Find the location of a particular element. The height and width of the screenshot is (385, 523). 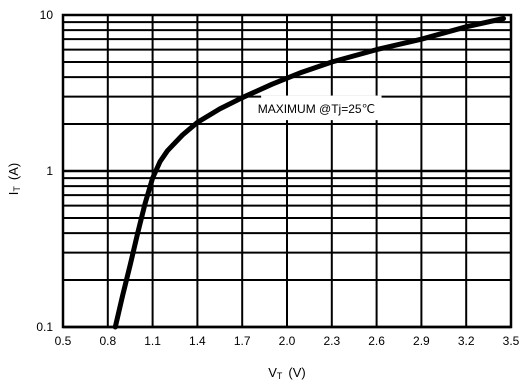

x-axis-label-sub: T is located at coordinates (280, 376).